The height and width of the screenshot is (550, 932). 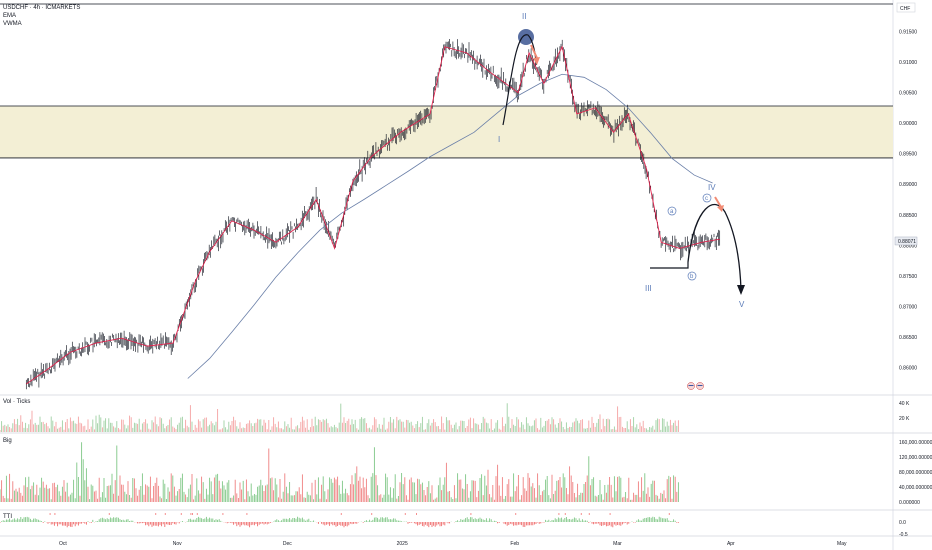 I want to click on projection-arrowhead-icon, so click(x=741, y=290).